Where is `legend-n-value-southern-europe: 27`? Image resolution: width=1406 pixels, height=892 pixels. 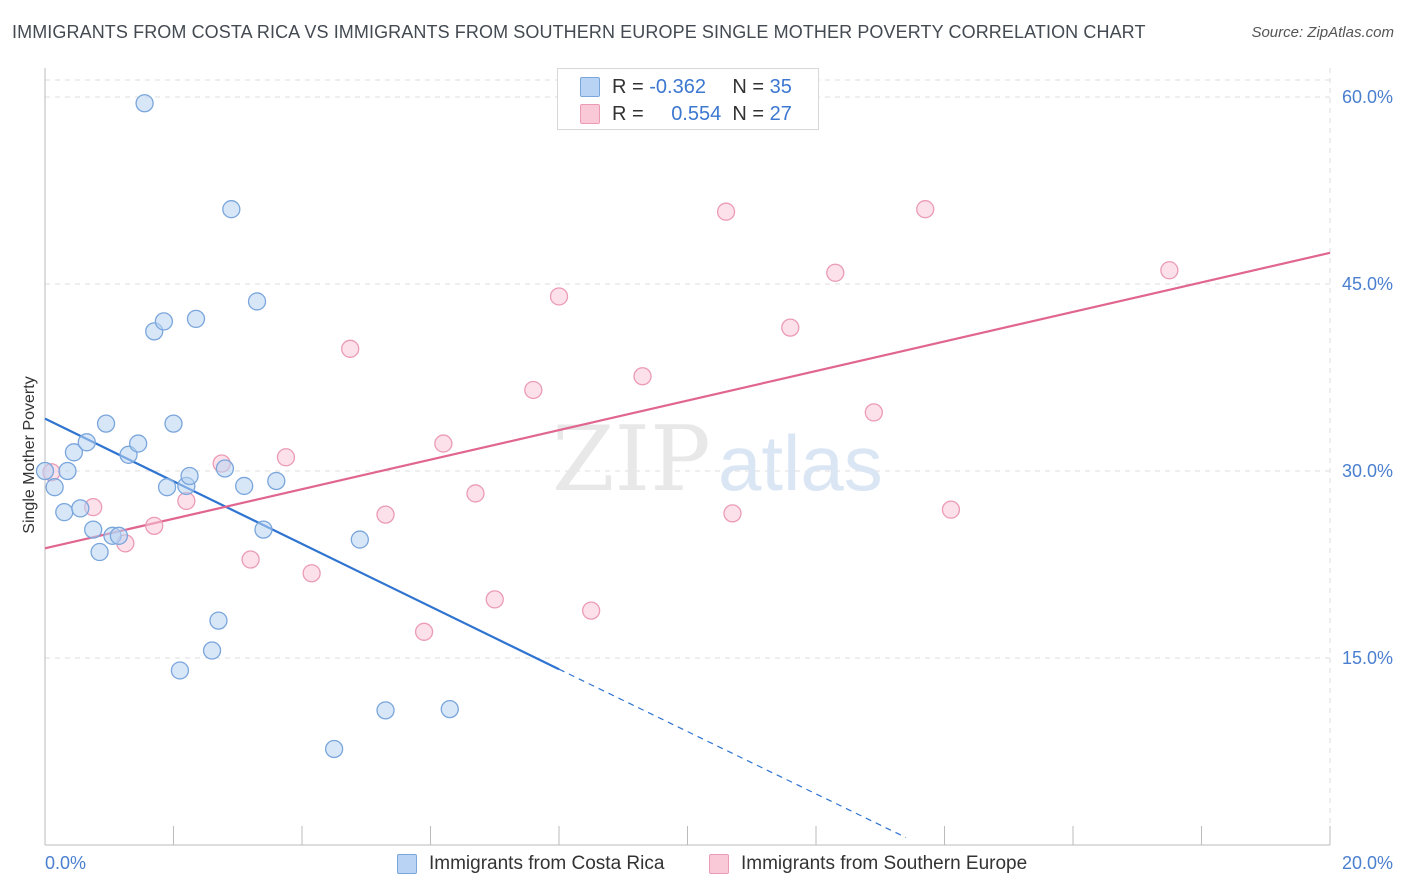 legend-n-value-southern-europe: 27 is located at coordinates (780, 113).